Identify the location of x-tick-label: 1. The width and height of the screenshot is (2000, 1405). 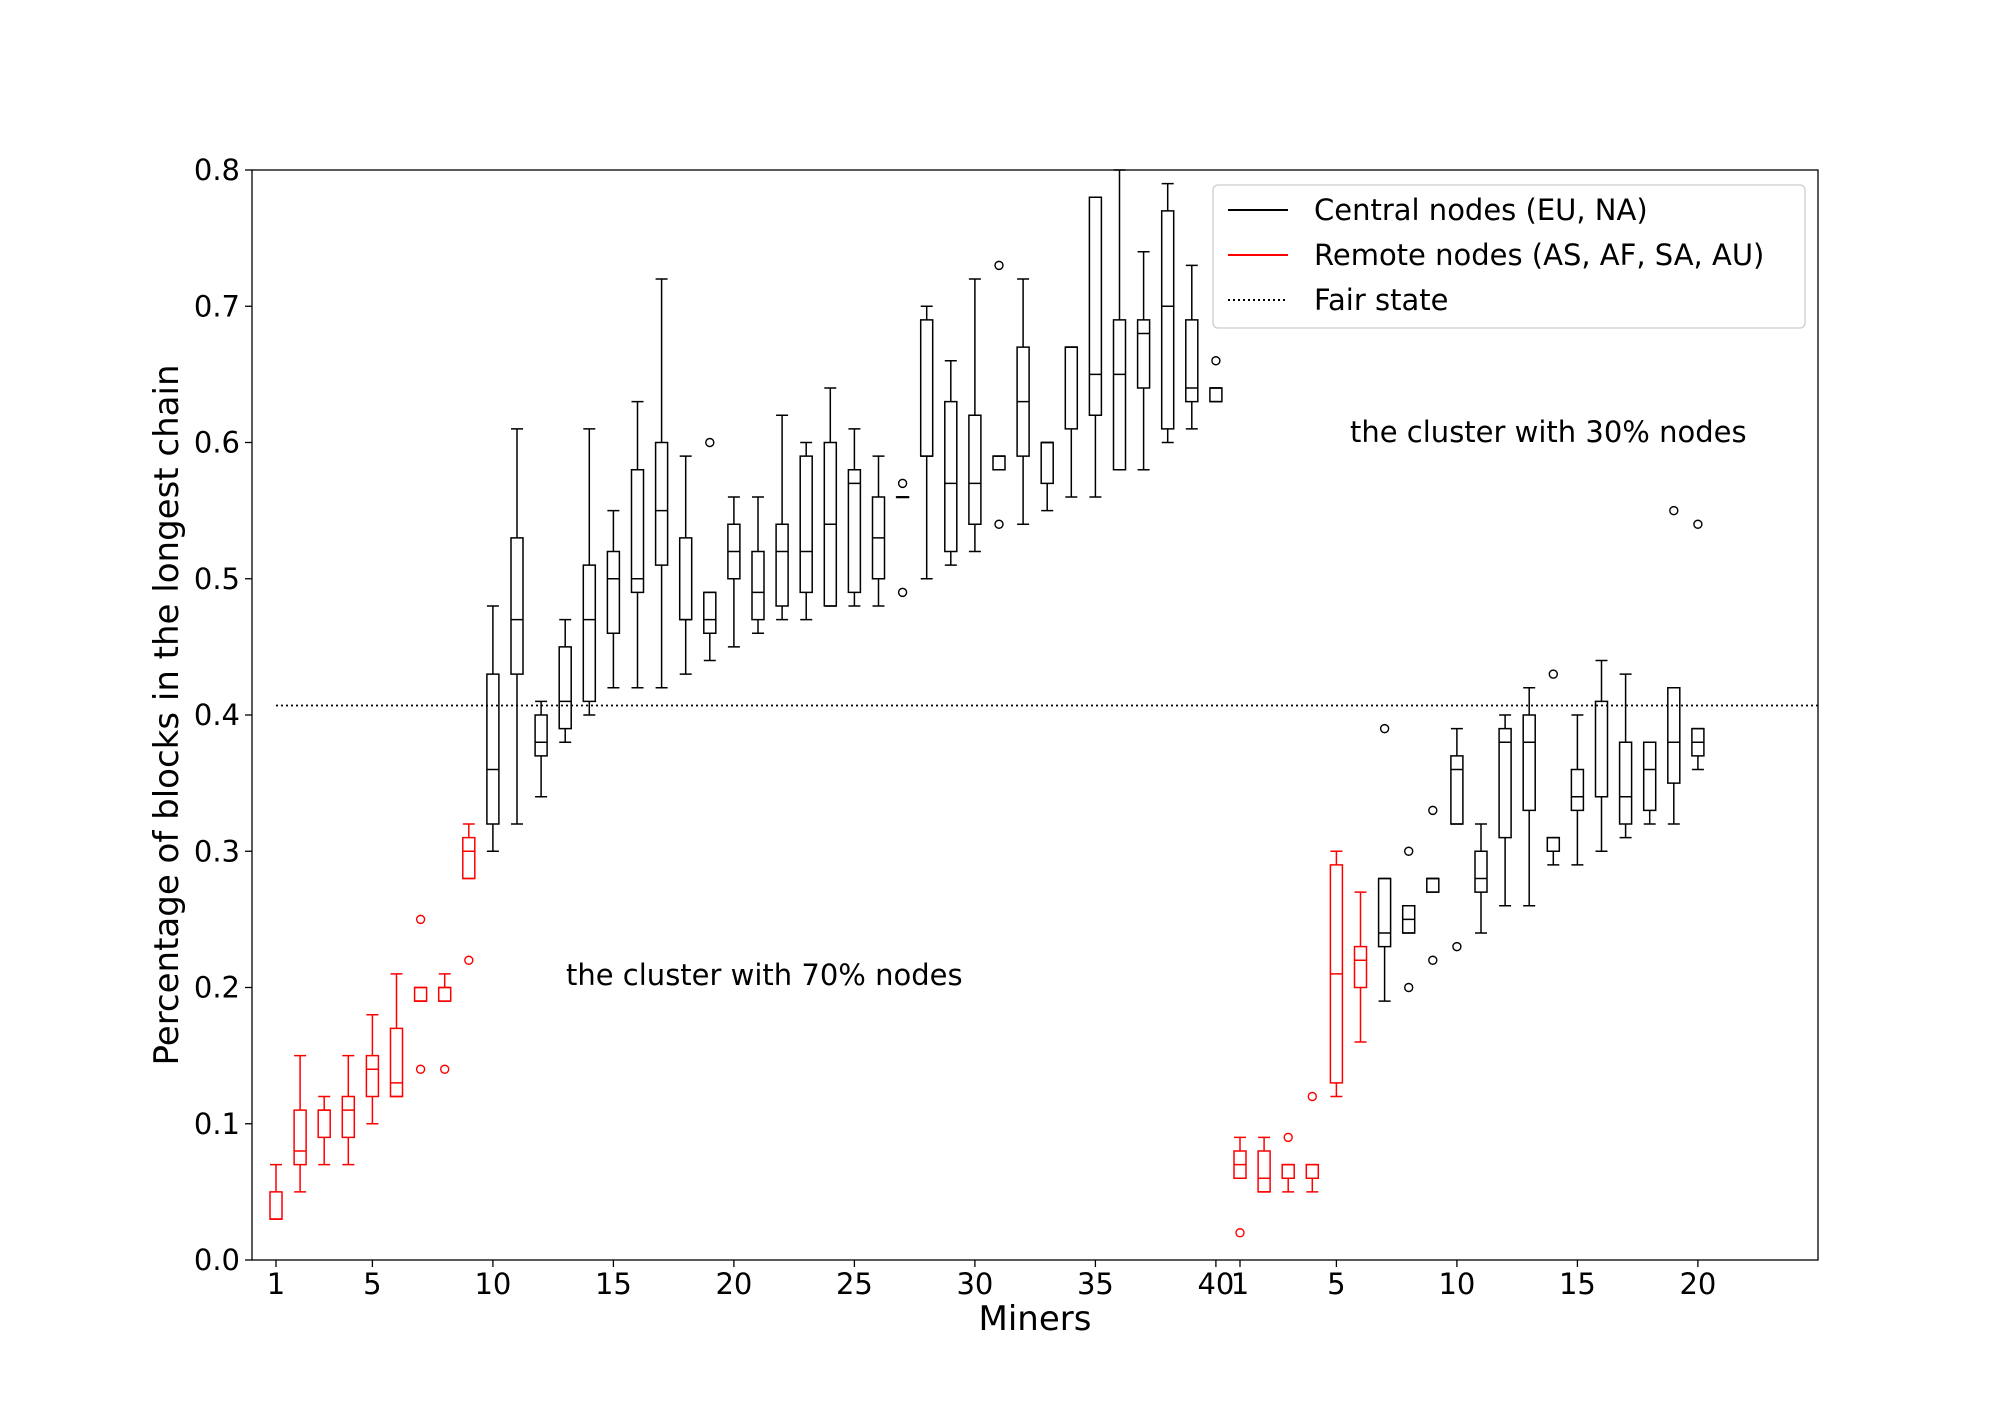
(276, 1284).